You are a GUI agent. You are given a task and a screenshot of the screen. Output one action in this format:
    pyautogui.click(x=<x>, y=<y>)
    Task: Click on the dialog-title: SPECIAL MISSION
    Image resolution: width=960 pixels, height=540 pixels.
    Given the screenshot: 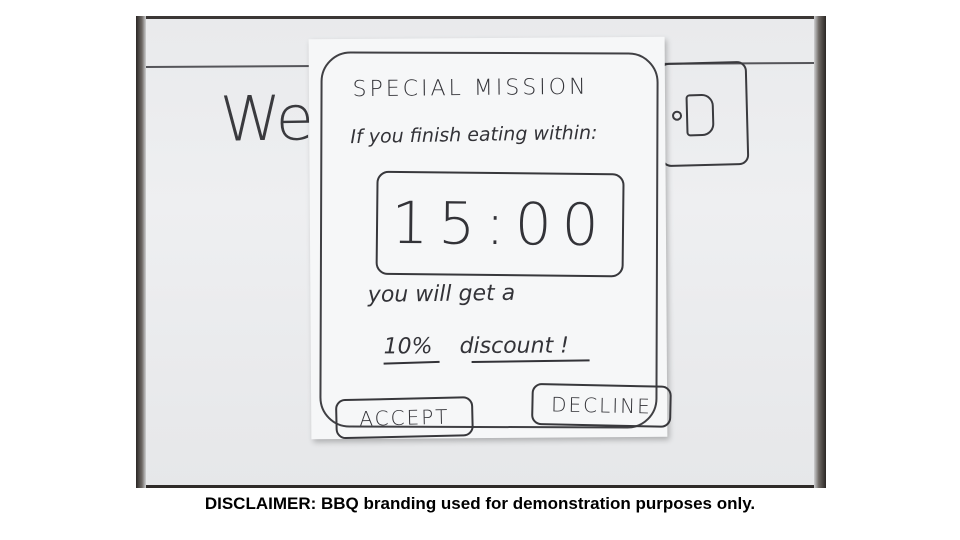 What is the action you would take?
    pyautogui.click(x=470, y=88)
    